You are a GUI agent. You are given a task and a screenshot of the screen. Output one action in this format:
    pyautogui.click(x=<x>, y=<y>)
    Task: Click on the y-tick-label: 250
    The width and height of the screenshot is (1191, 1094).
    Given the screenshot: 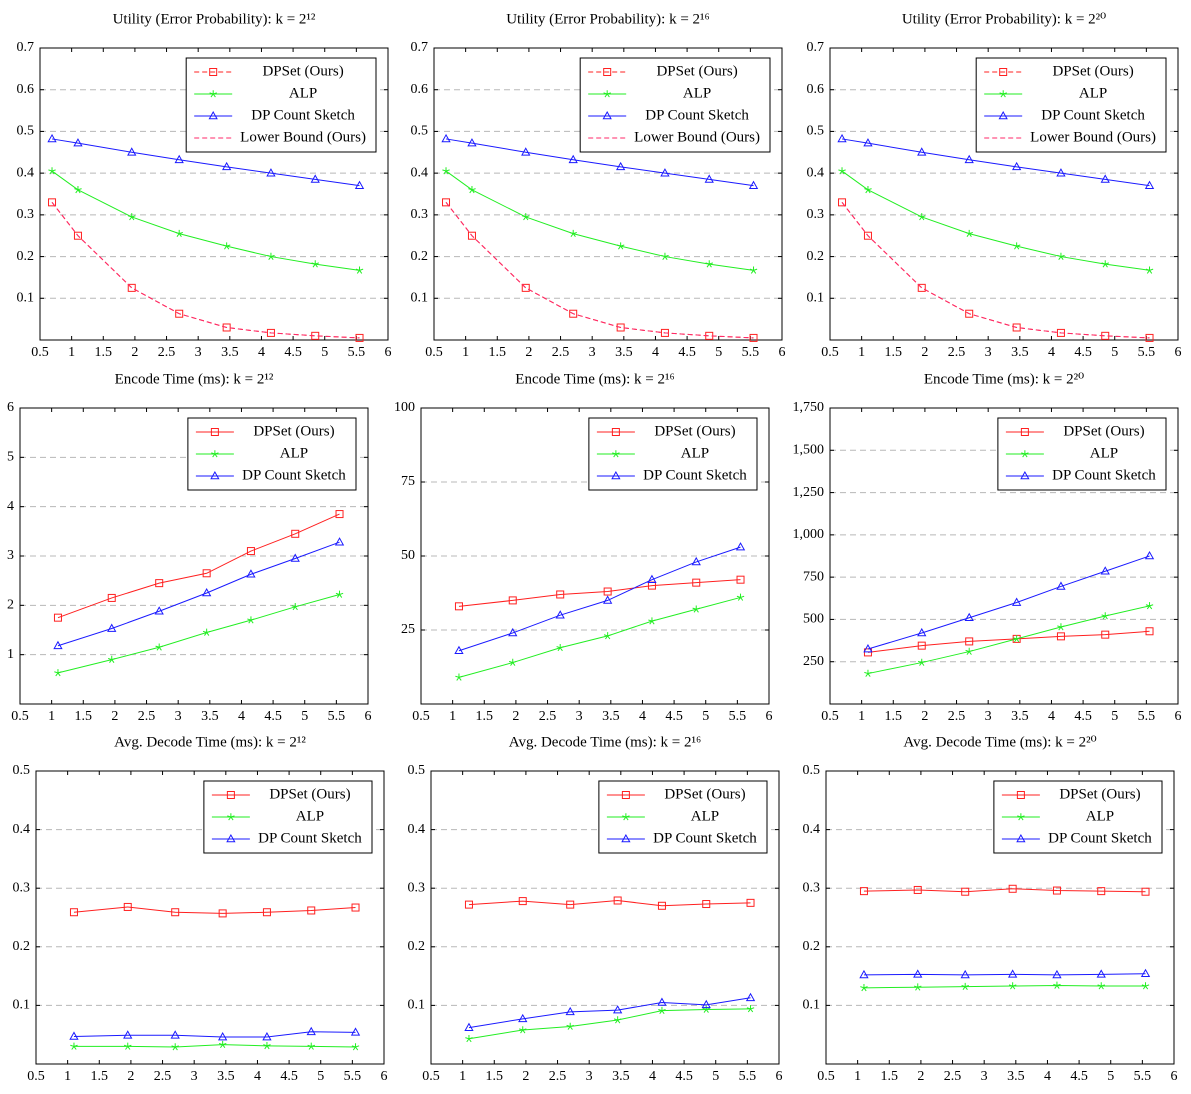 What is the action you would take?
    pyautogui.click(x=813, y=661)
    